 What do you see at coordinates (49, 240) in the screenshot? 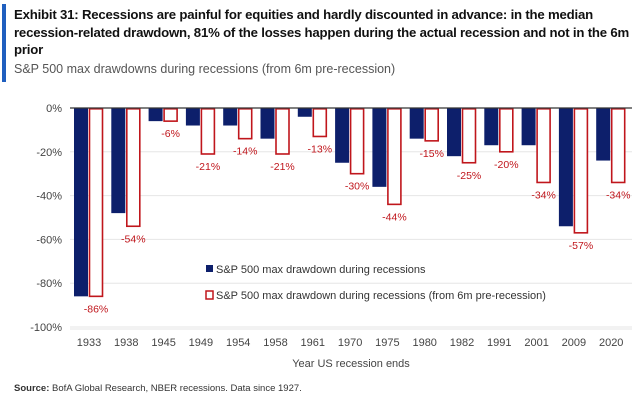
I see `y-tick-label: -60%` at bounding box center [49, 240].